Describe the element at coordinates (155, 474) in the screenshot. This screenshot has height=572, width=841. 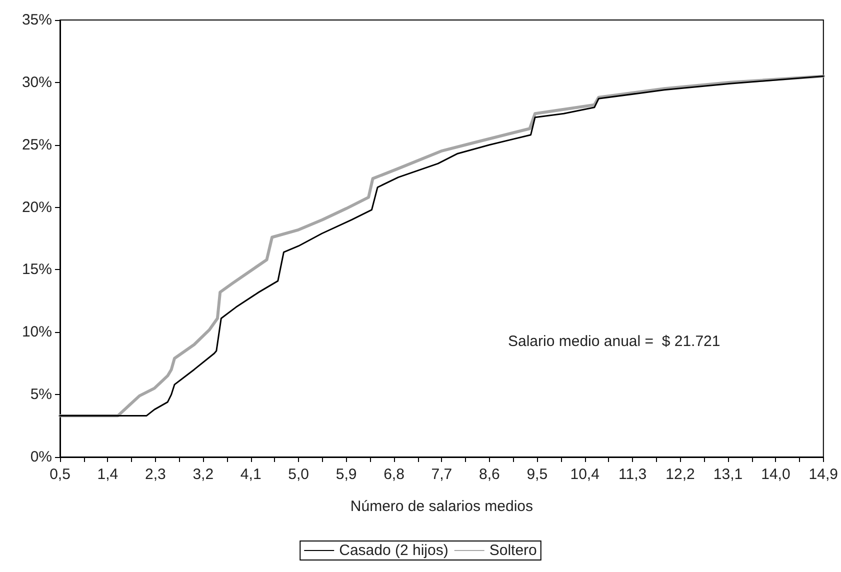
I see `x-tick-label: 2,3` at that location.